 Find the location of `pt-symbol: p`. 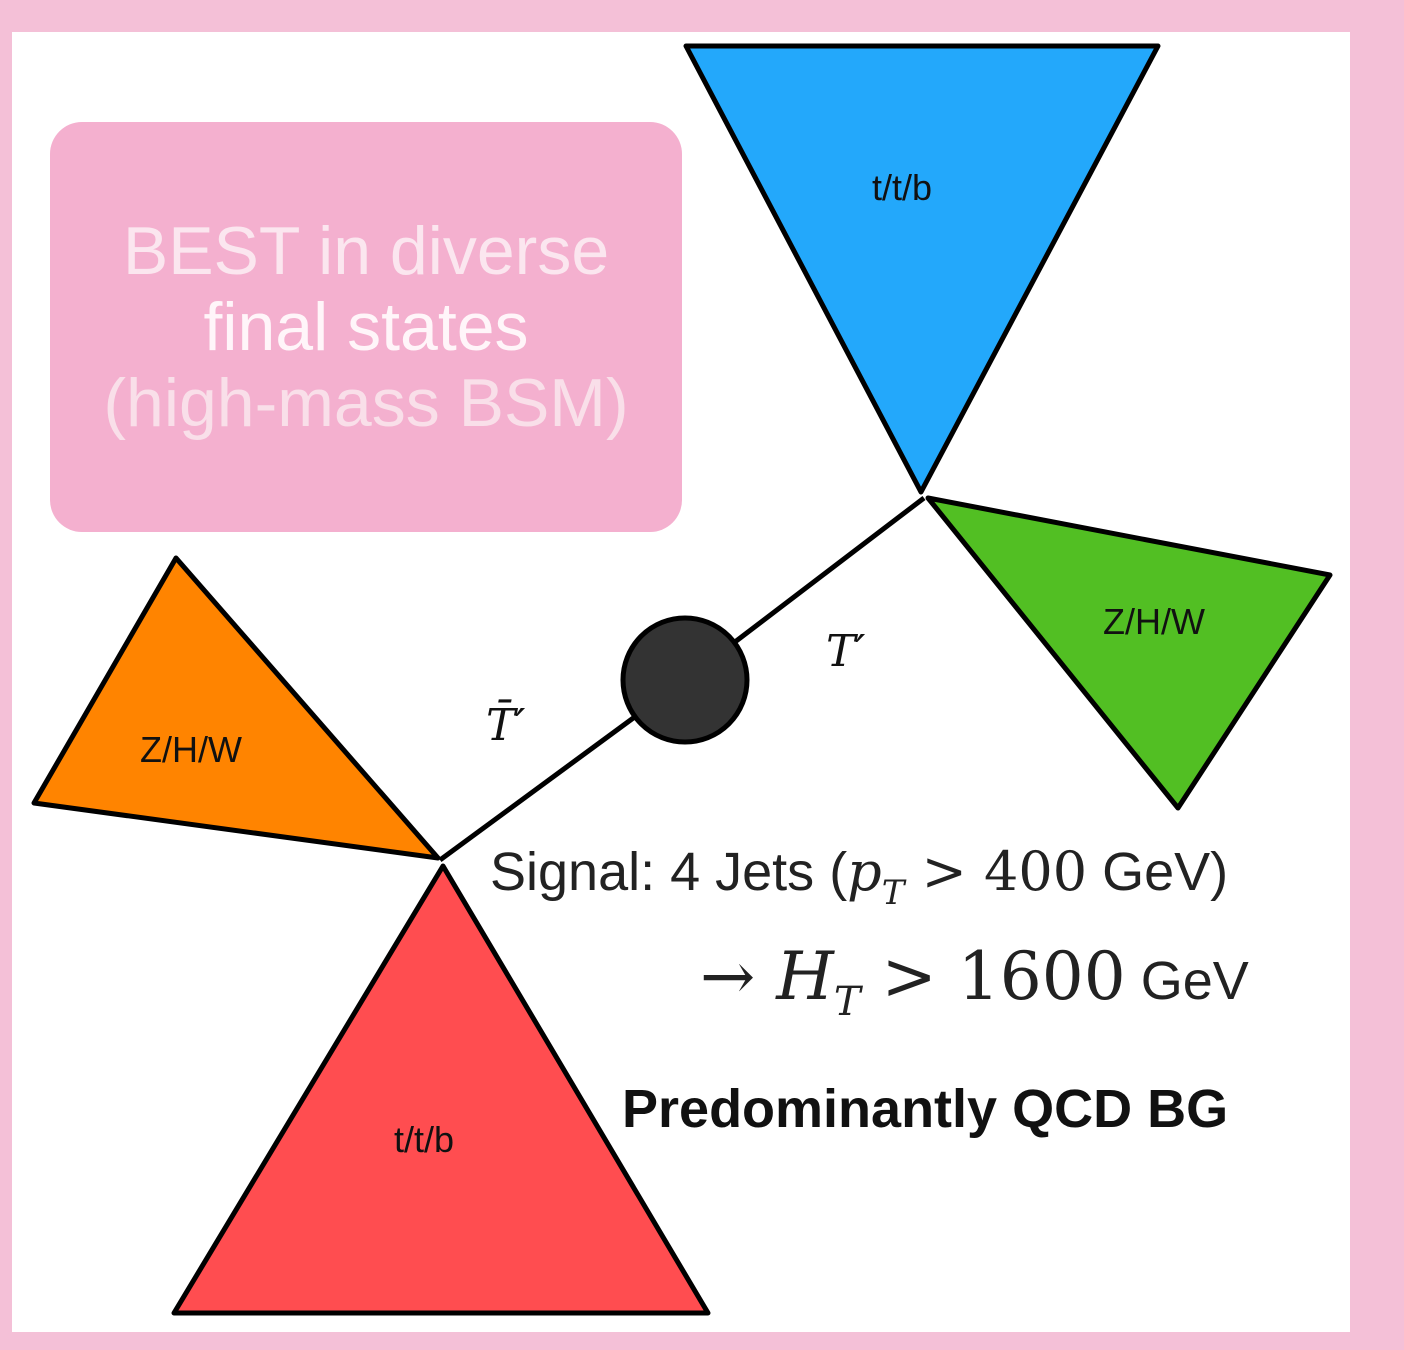

pt-symbol: p is located at coordinates (864, 871).